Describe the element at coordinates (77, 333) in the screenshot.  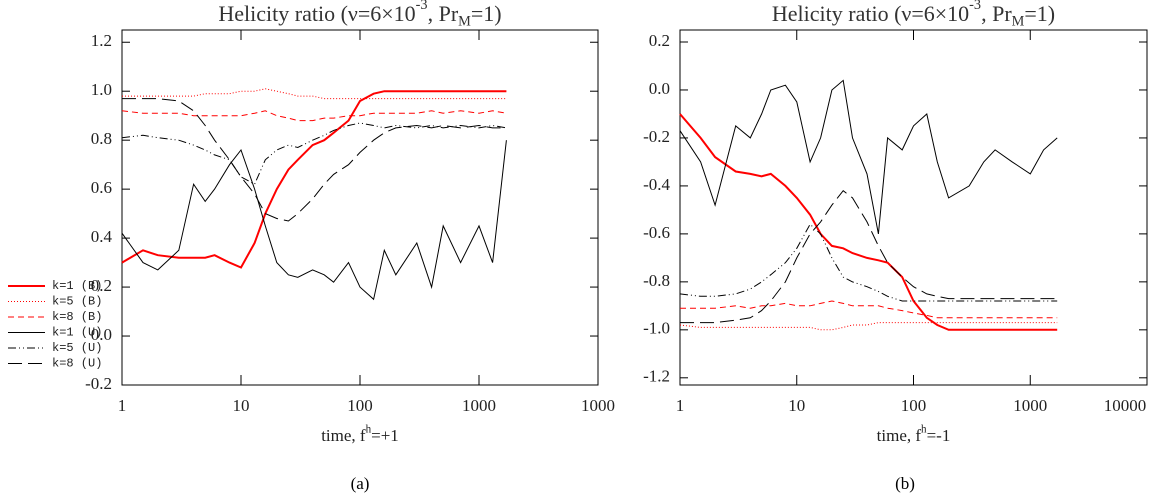
I see `legend-label: k=1 (U)` at that location.